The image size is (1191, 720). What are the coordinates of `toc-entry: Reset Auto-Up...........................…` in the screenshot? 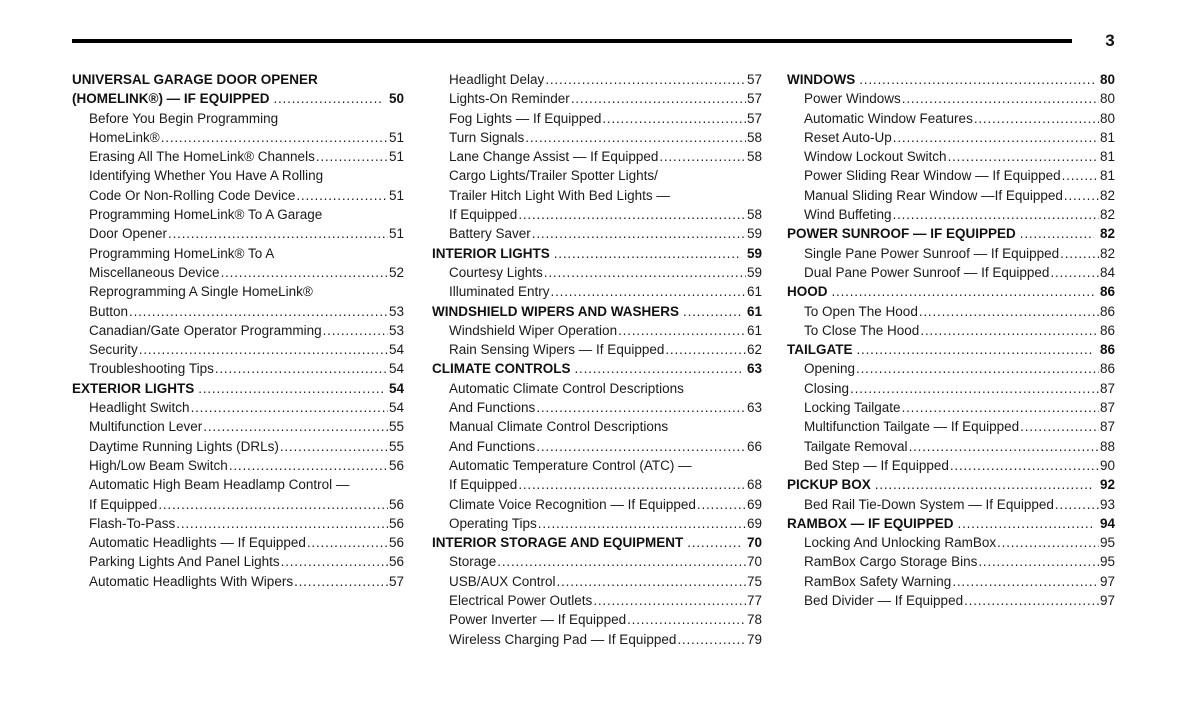 It's located at (951, 137).